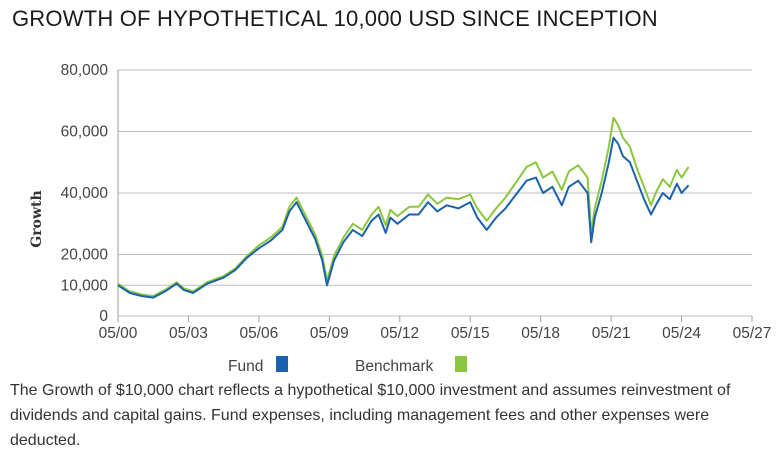  What do you see at coordinates (347, 365) in the screenshot?
I see `legend: Fund Benchmark` at bounding box center [347, 365].